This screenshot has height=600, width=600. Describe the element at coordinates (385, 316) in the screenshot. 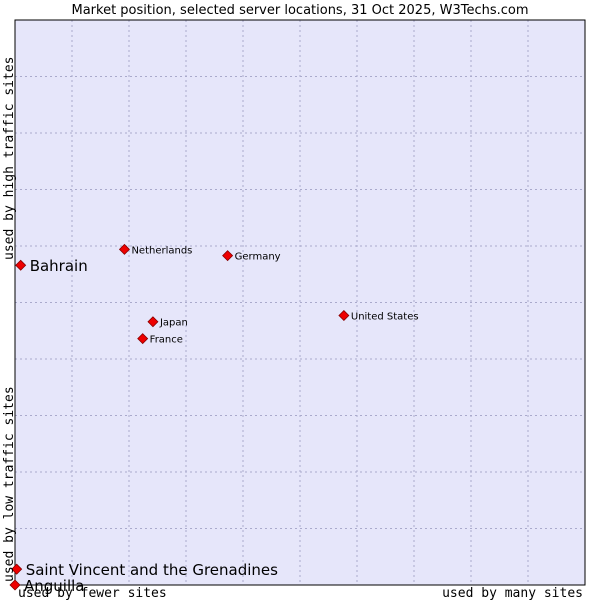

I see `data-point-label: United States` at that location.